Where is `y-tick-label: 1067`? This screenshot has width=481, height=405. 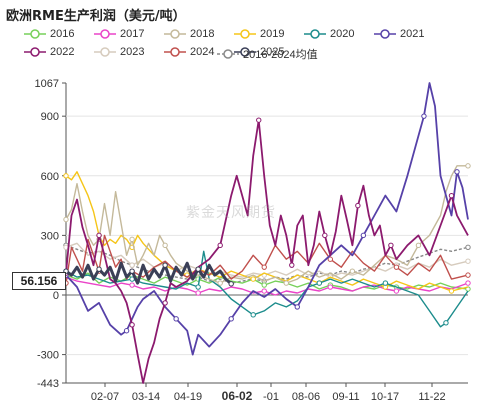
y-tick-label: 1067 is located at coordinates (47, 84).